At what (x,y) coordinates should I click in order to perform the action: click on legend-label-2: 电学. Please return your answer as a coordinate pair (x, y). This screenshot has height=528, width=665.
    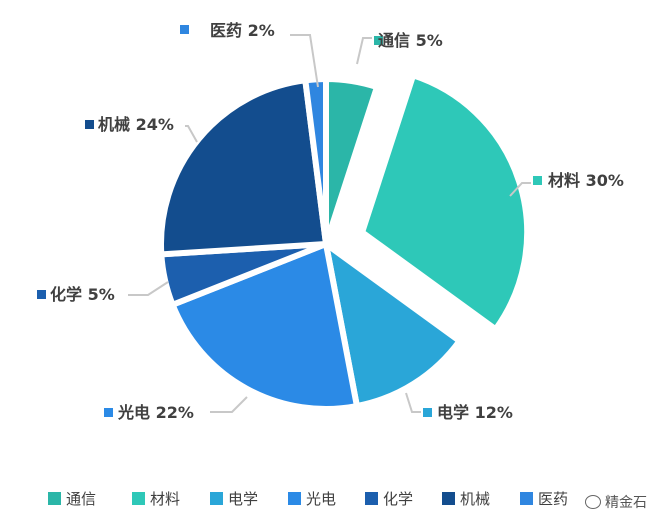
    Looking at the image, I should click on (243, 499).